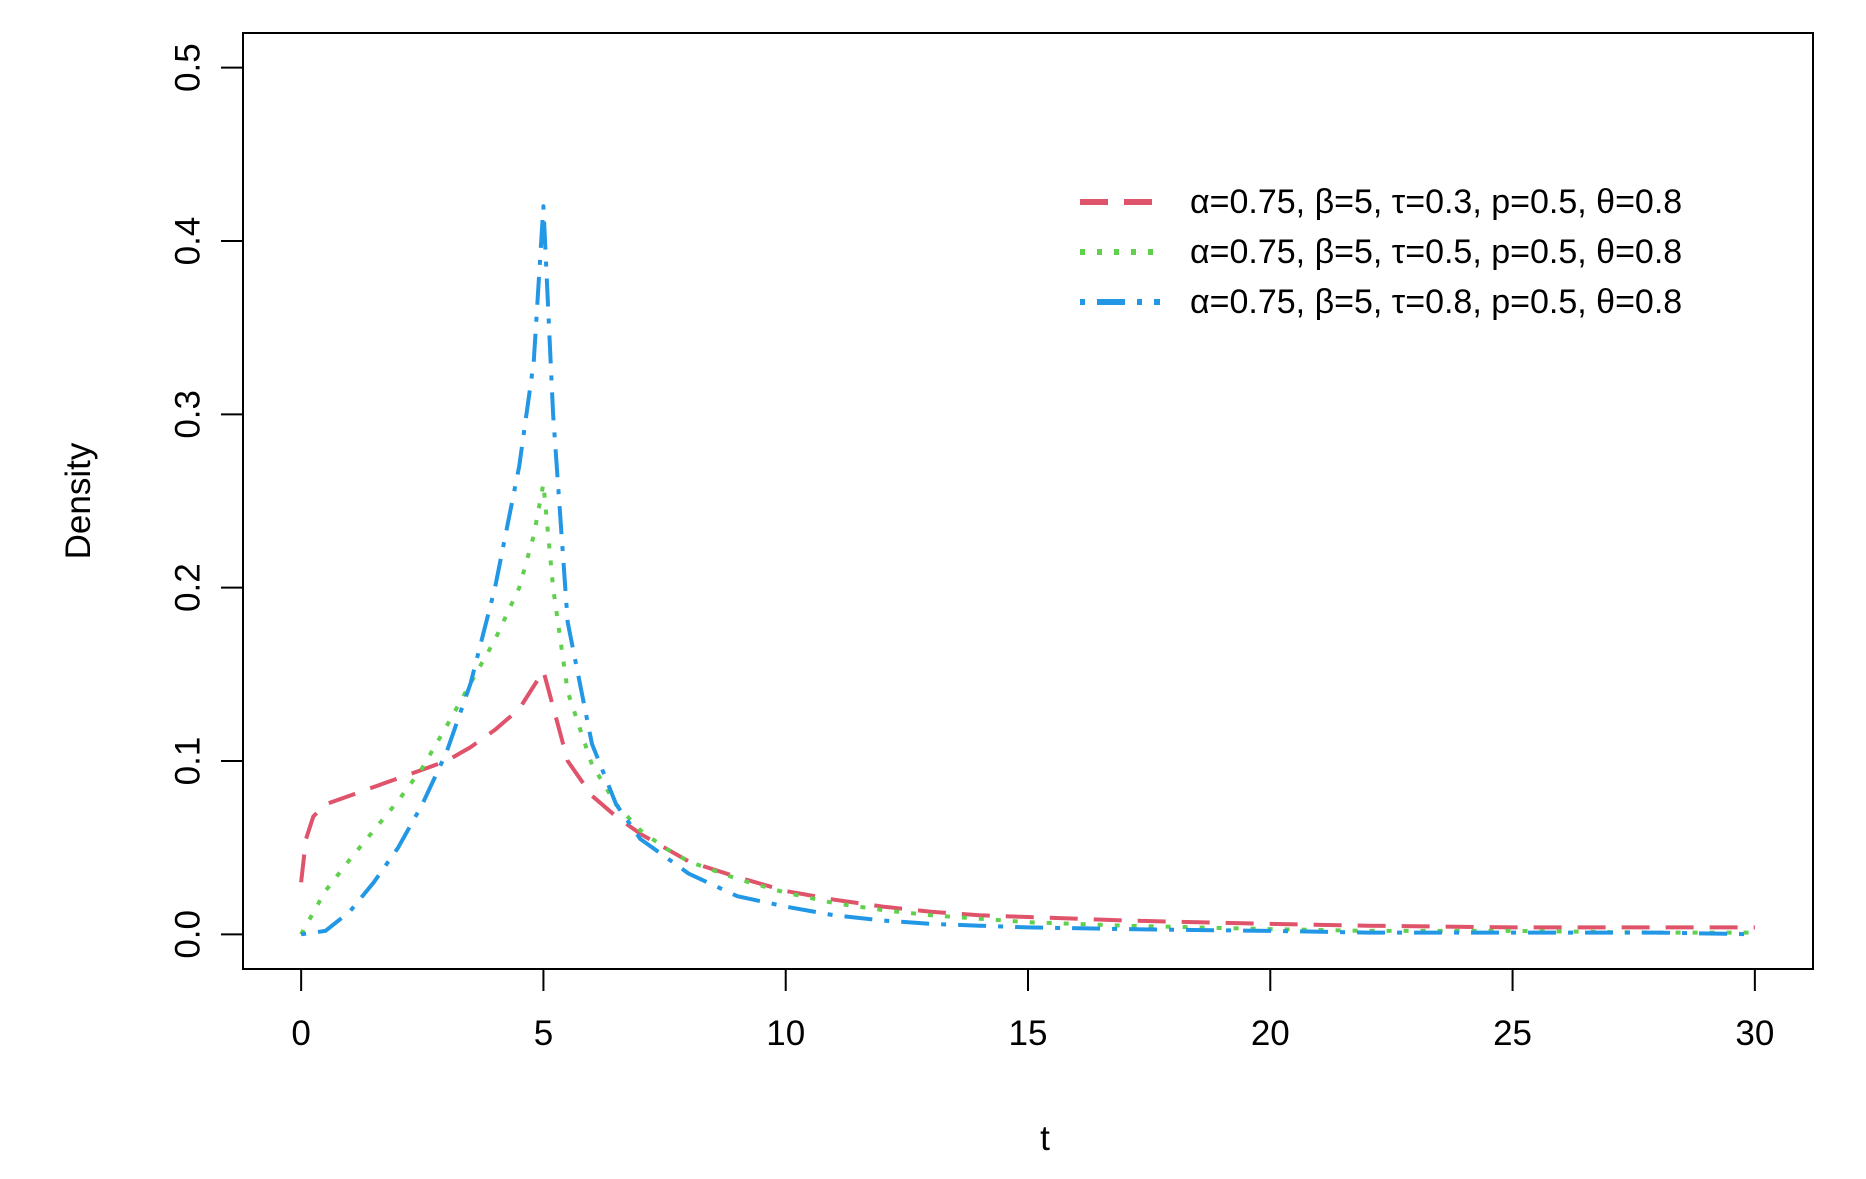  What do you see at coordinates (1436, 252) in the screenshot?
I see `legend-label-2: α=0.75, β=5, τ=0.5, p=0.5, θ=0.8` at bounding box center [1436, 252].